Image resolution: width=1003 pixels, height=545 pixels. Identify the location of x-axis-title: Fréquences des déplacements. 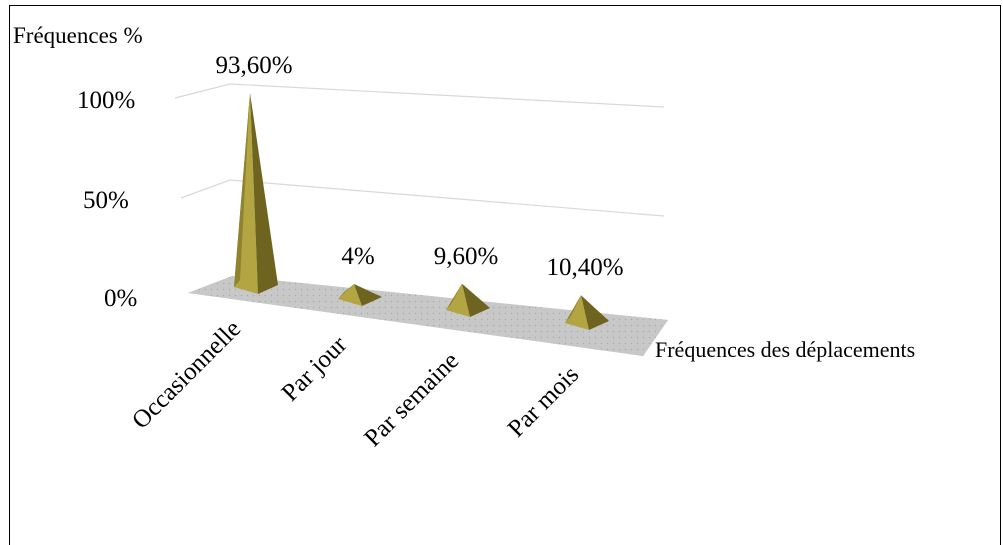
(785, 349).